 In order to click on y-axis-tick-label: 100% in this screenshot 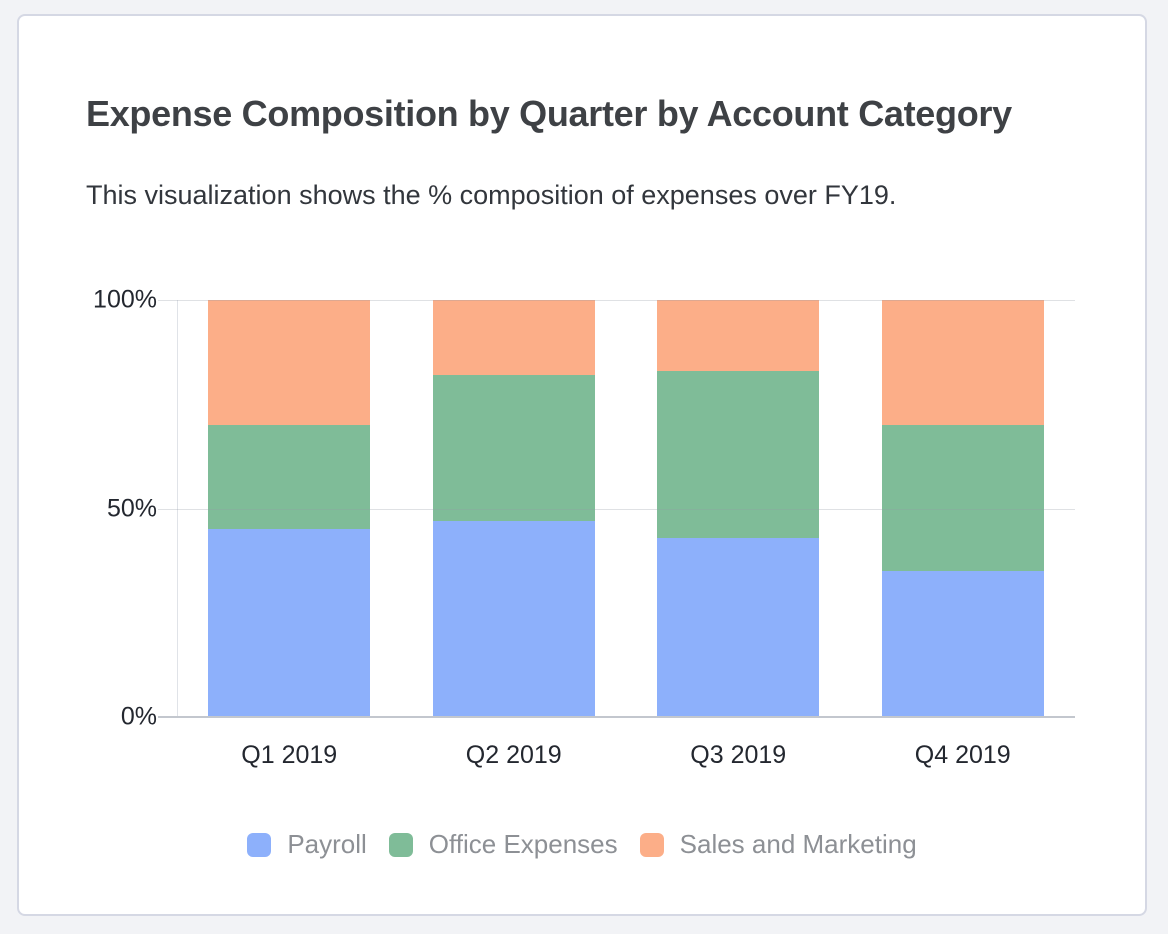, I will do `click(125, 299)`.